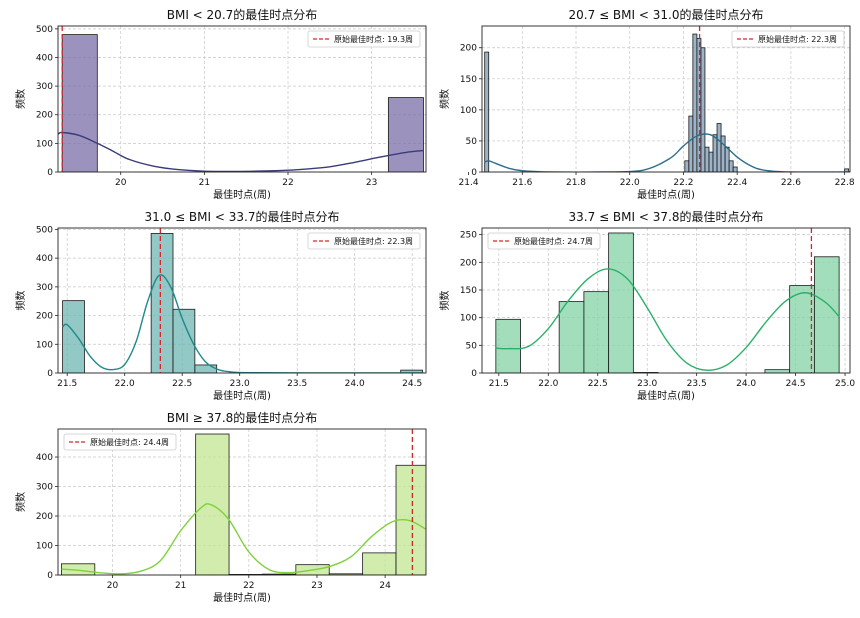 Image resolution: width=860 pixels, height=618 pixels. Describe the element at coordinates (553, 241) in the screenshot. I see `legend-label: 原始最佳时点: 24.7周` at that location.